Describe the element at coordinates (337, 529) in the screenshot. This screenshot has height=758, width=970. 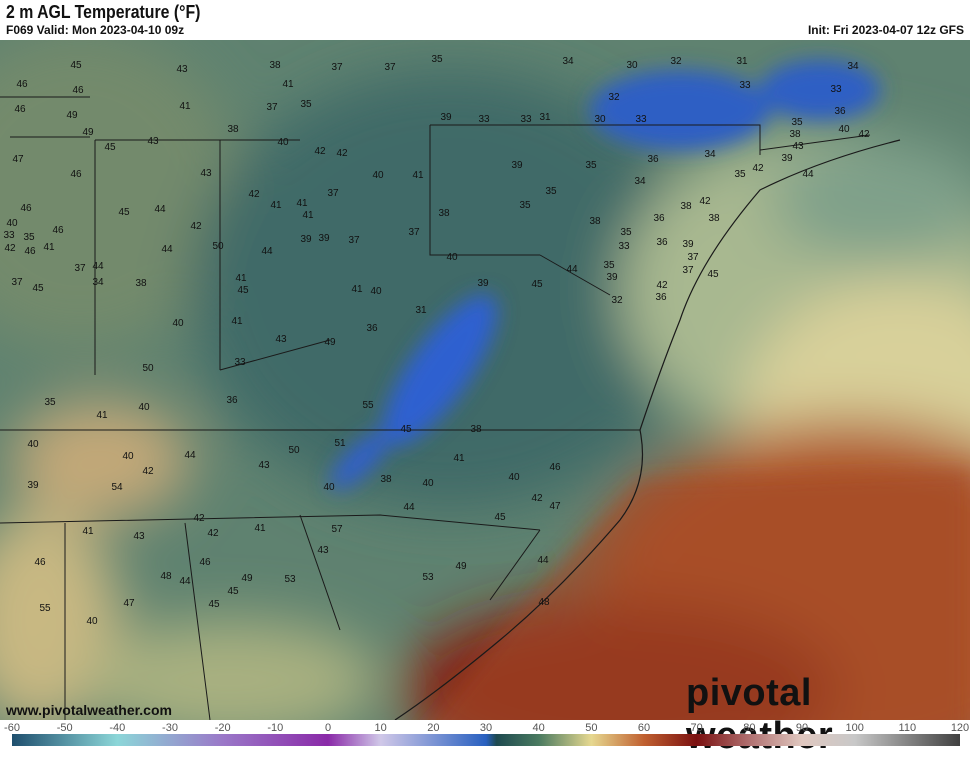
I see `station-temperature: 57` at that location.